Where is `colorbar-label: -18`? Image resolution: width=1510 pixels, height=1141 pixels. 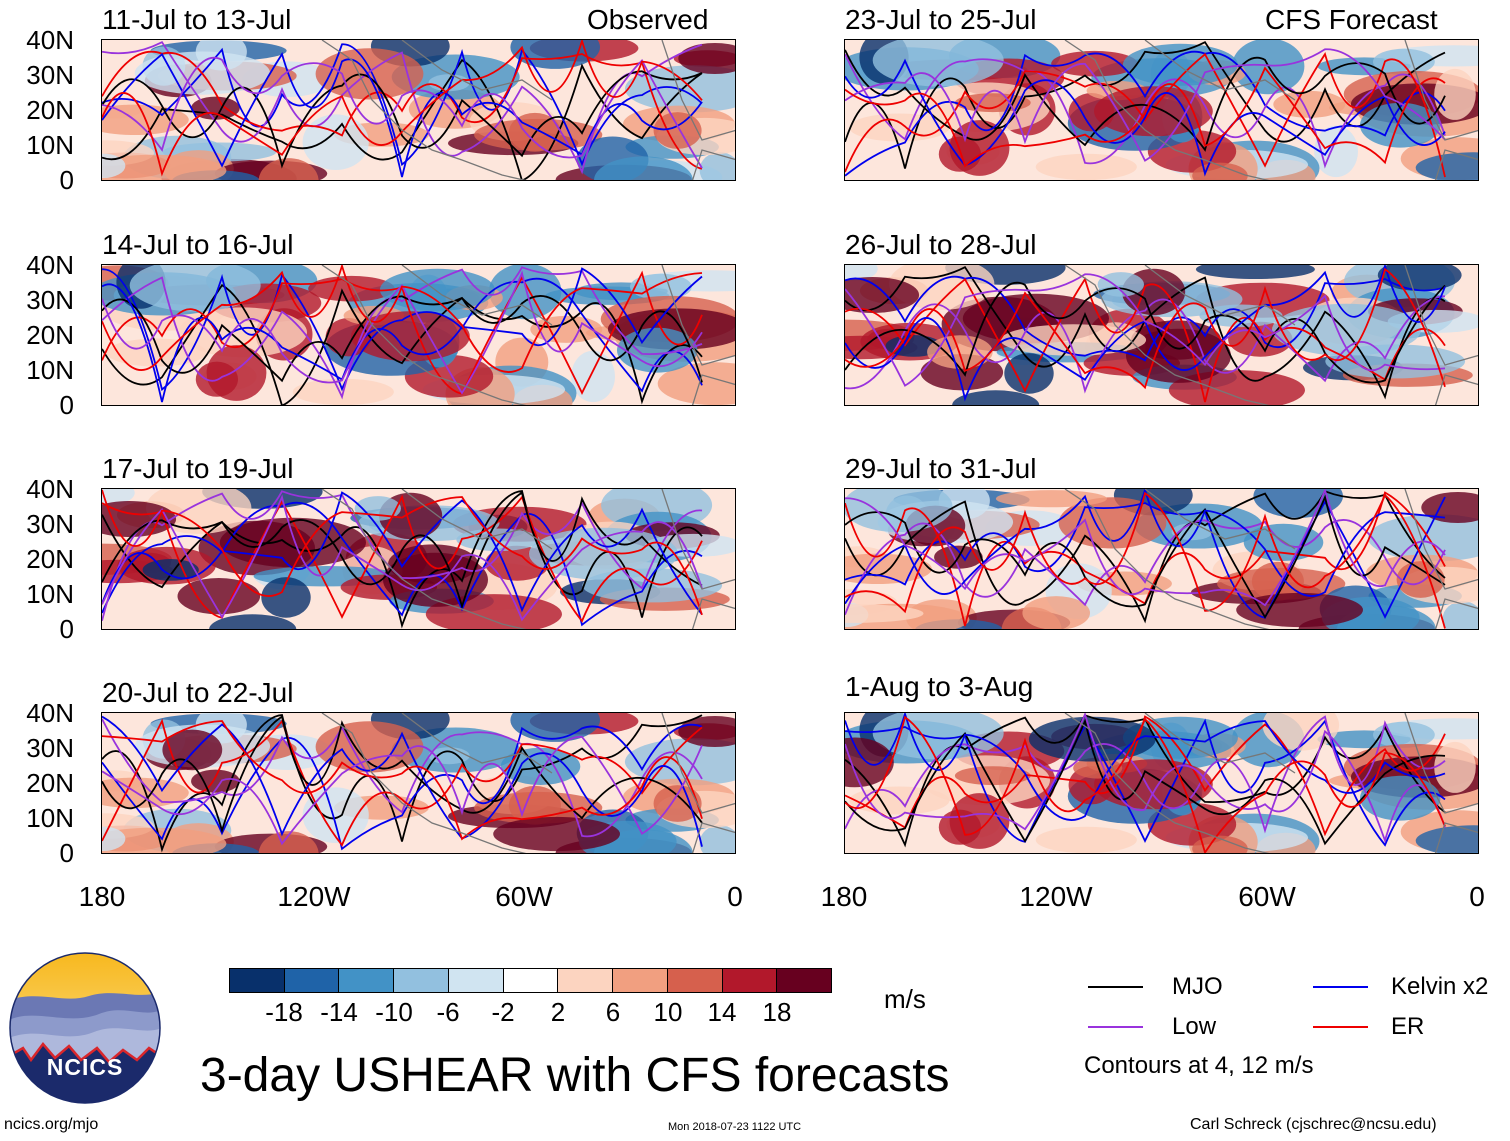
colorbar-label: -18 is located at coordinates (284, 1012).